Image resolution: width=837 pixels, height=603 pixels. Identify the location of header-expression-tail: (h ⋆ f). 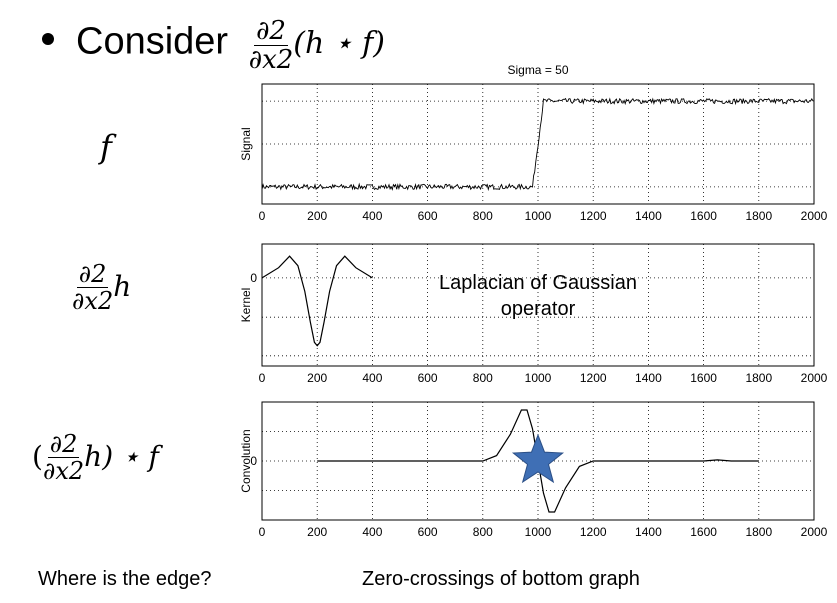
(339, 44).